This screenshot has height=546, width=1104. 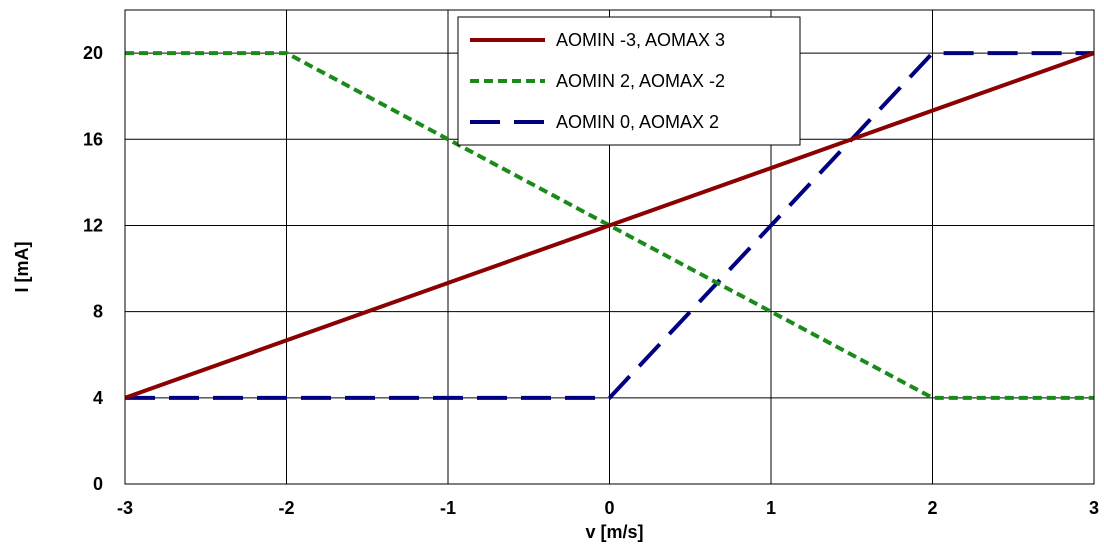 What do you see at coordinates (614, 532) in the screenshot?
I see `x-axis-title: v [m/s]` at bounding box center [614, 532].